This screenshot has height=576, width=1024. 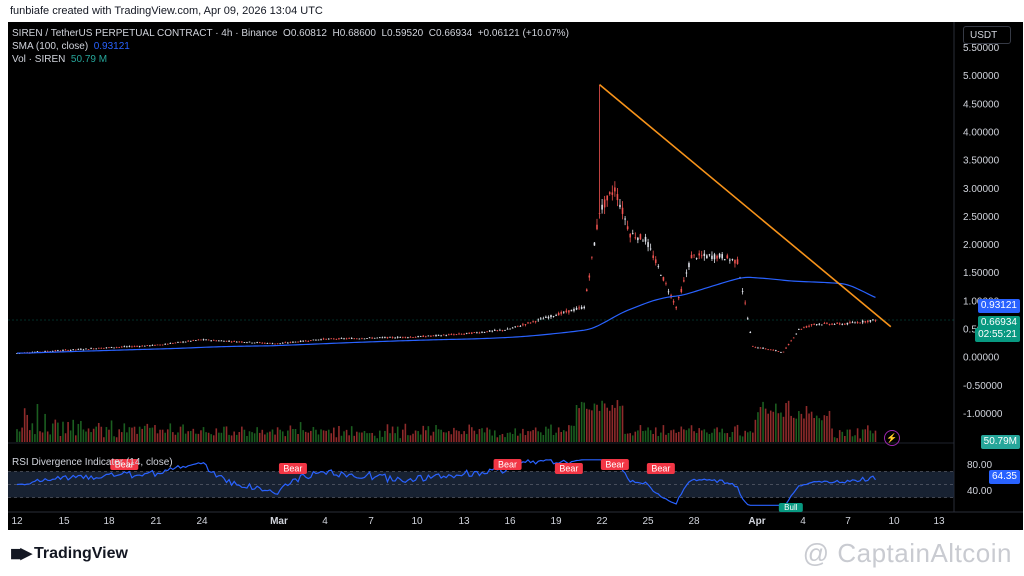 What do you see at coordinates (69, 553) in the screenshot?
I see `tradingview-logo: ◼▶ TradingView` at bounding box center [69, 553].